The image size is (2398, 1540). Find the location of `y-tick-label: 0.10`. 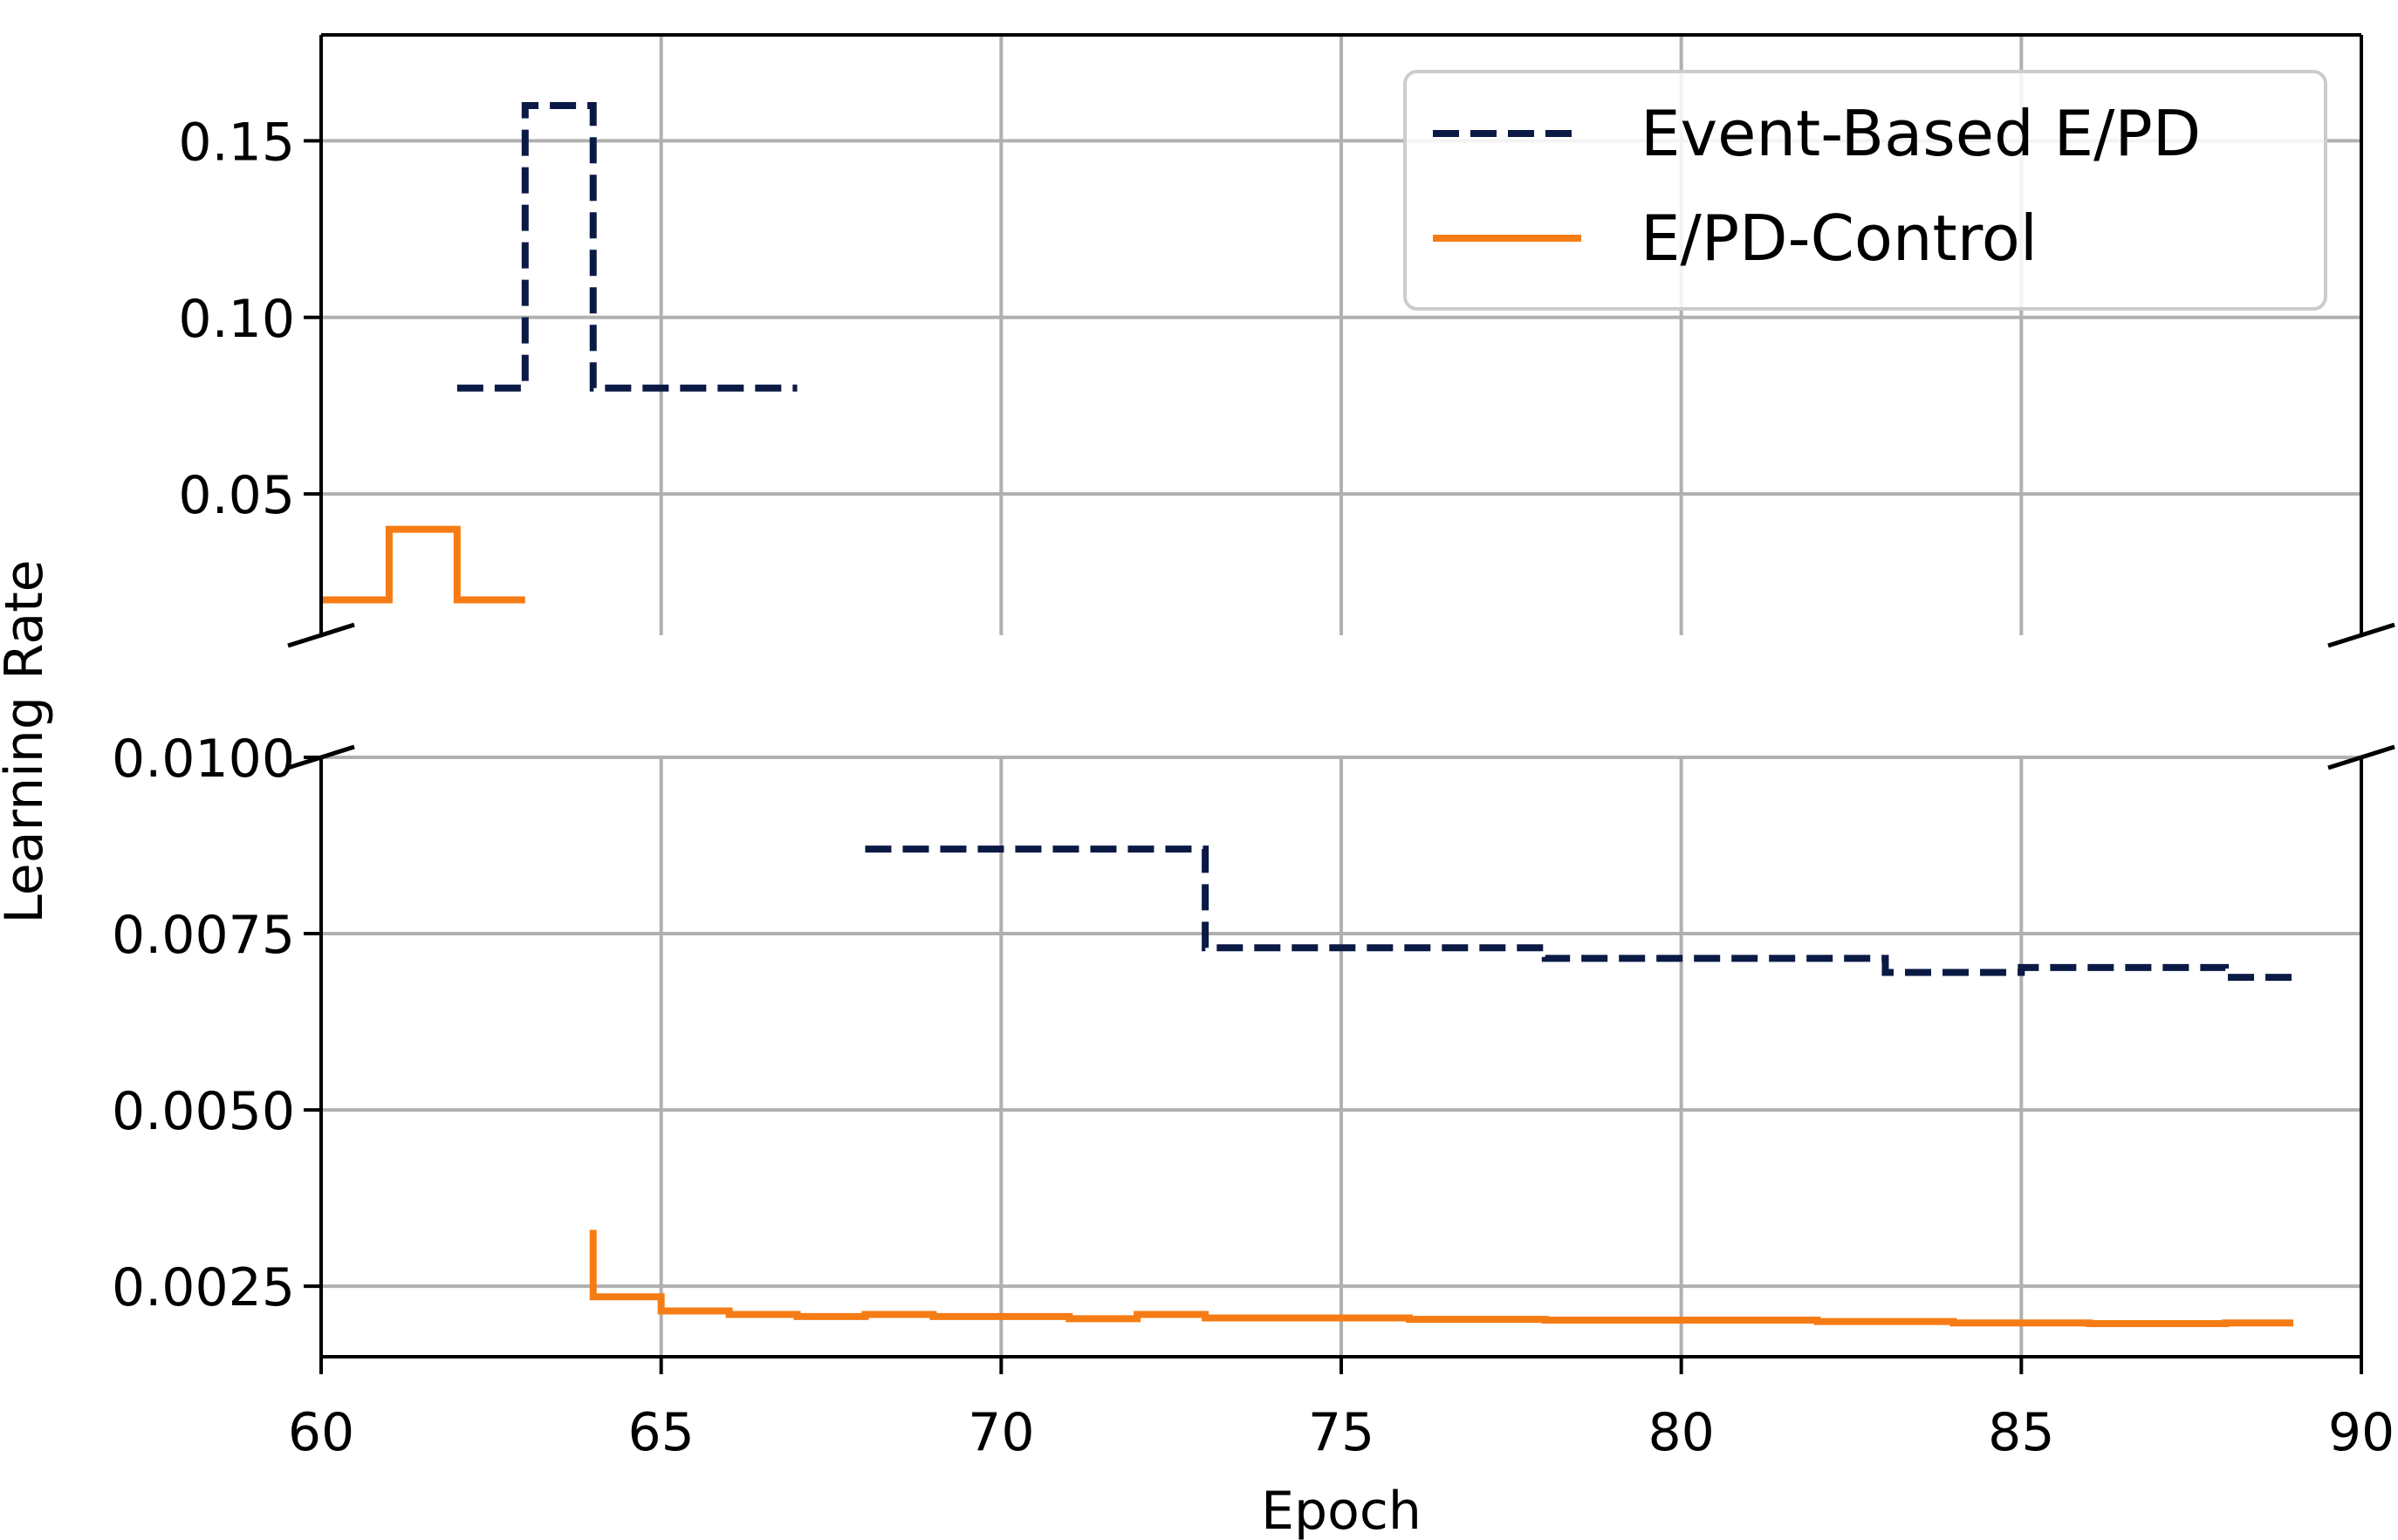

y-tick-label: 0.10 is located at coordinates (237, 319).